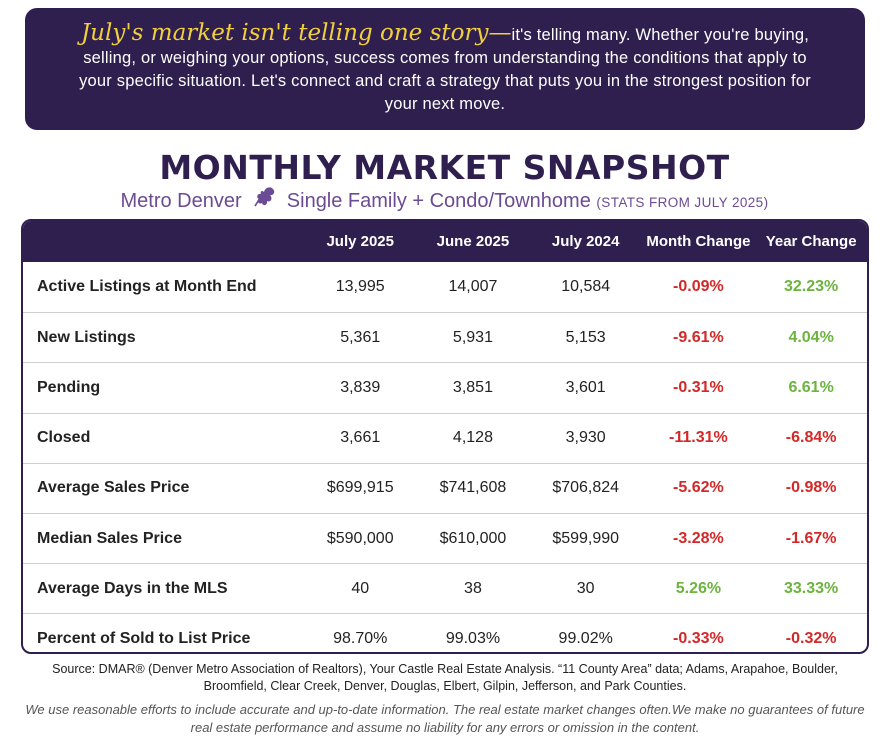  I want to click on row-label: Pending, so click(69, 387).